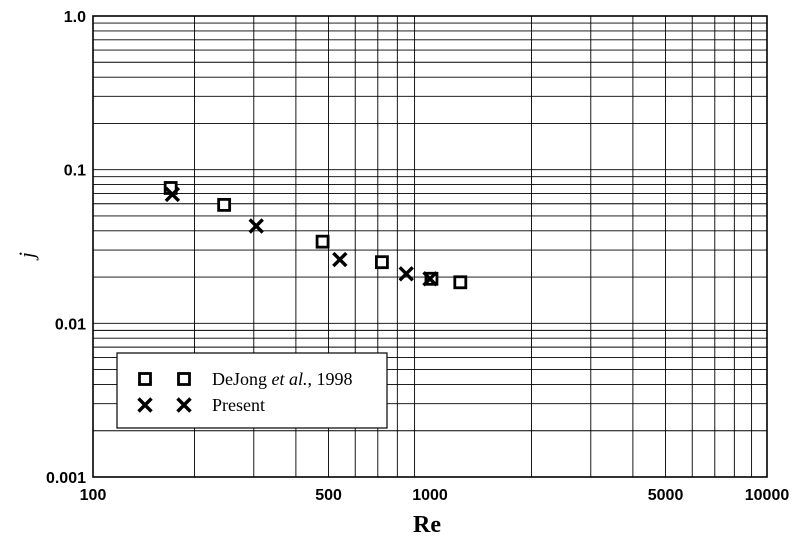 The height and width of the screenshot is (539, 801). Describe the element at coordinates (767, 495) in the screenshot. I see `x-tick-label: 10000` at that location.